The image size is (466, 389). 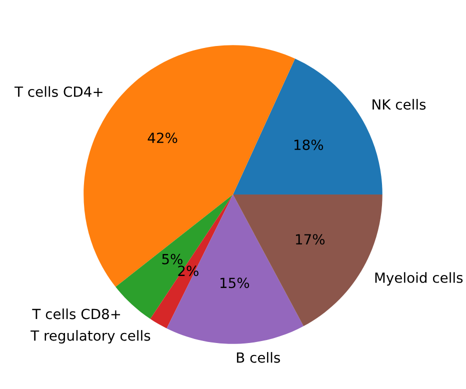 What do you see at coordinates (309, 145) in the screenshot?
I see `data-label: 18%` at bounding box center [309, 145].